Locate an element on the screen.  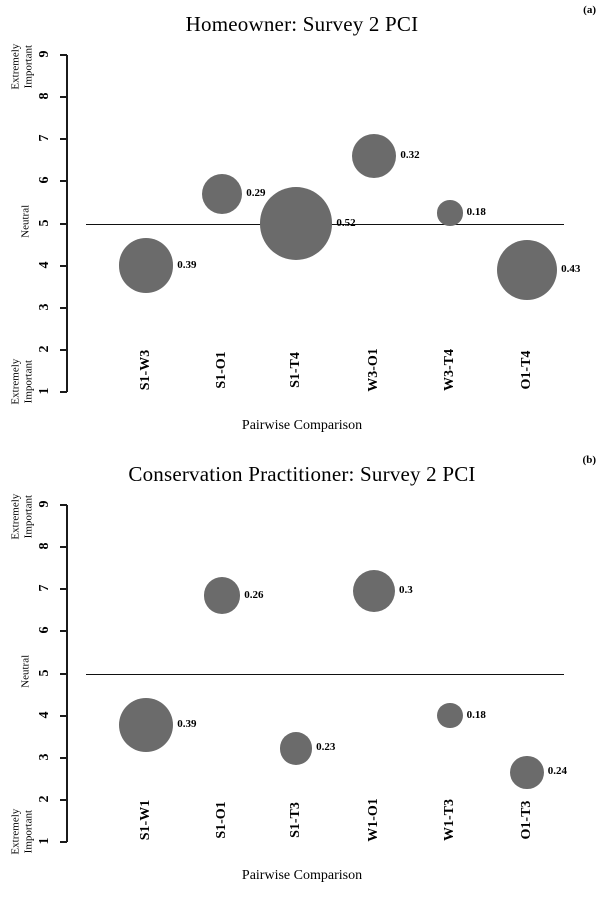
x-axis-tick-label: S1-T3 is located at coordinates (295, 820).